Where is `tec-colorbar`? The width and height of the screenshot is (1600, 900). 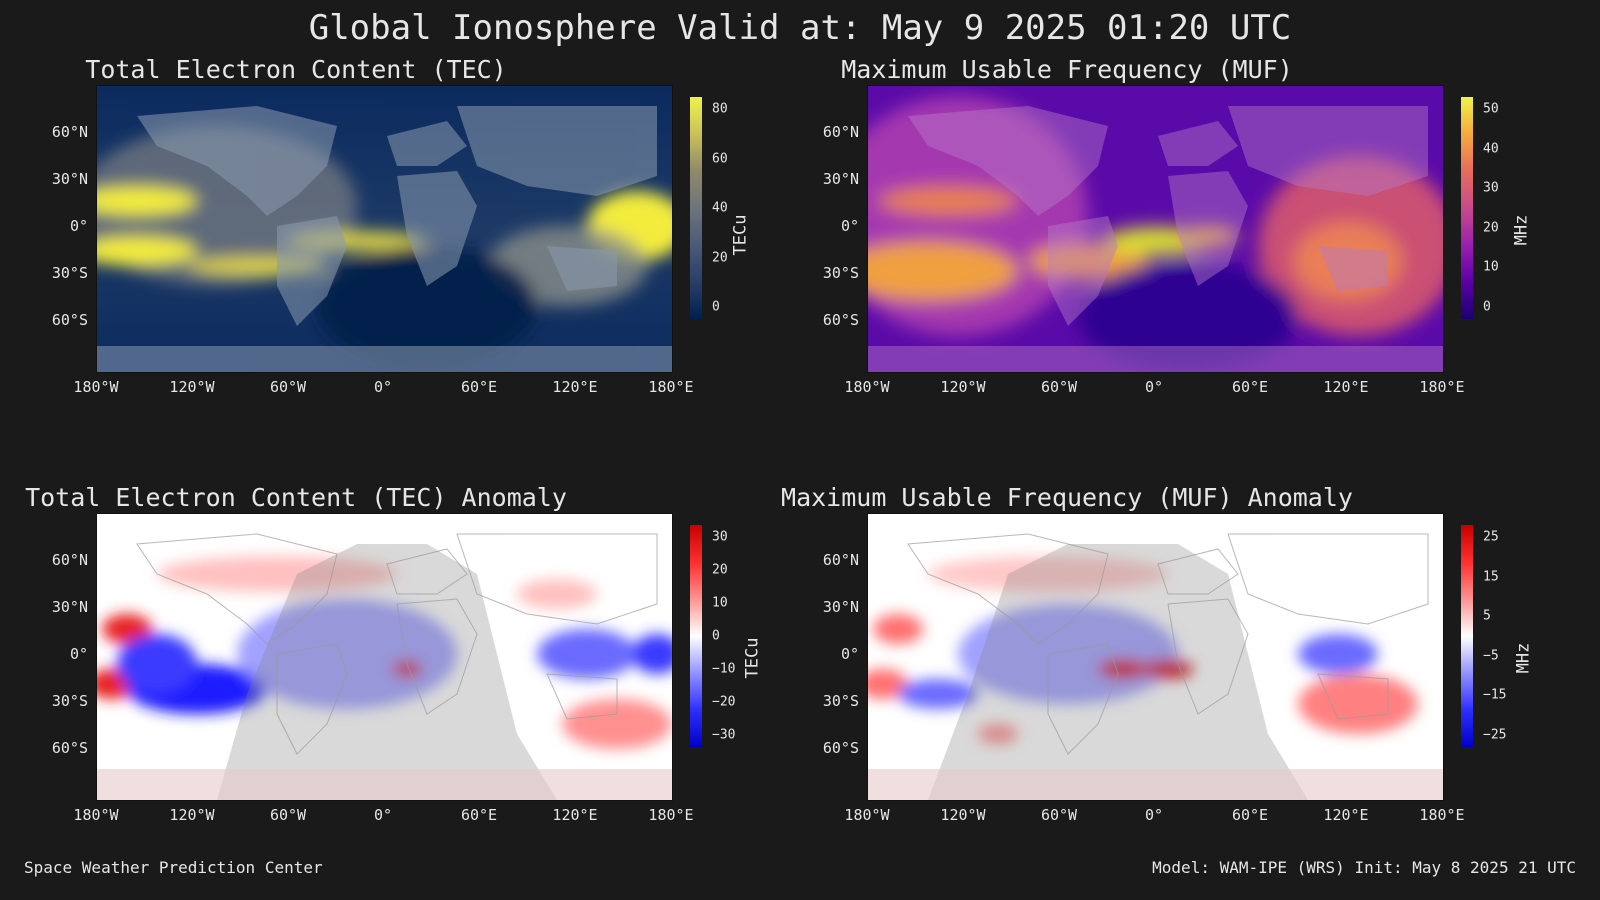 tec-colorbar is located at coordinates (696, 208).